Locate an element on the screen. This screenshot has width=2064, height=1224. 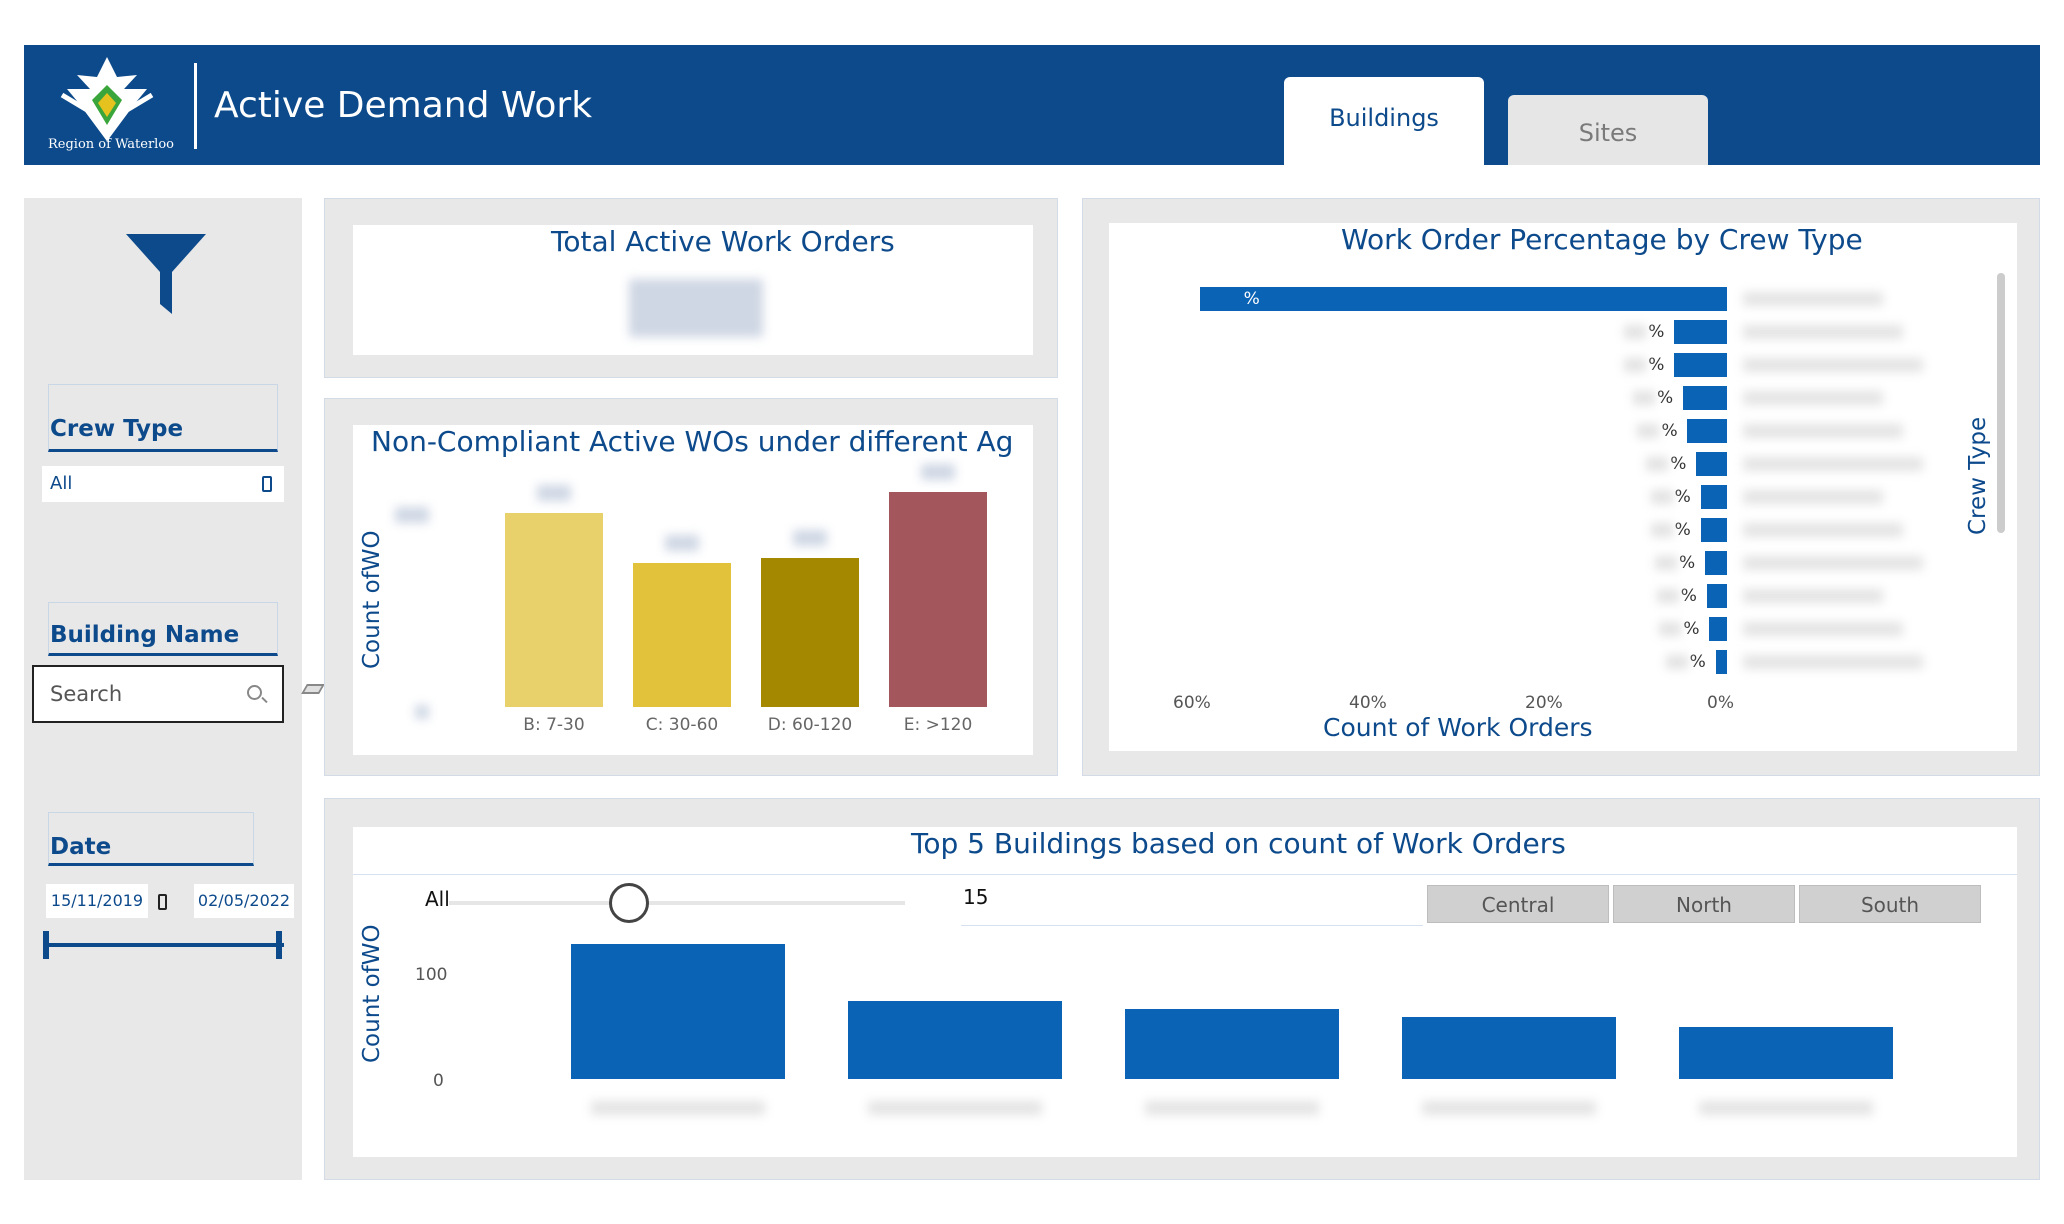
crew-chart-title: Work Order Percentage by Crew Type is located at coordinates (1602, 239).